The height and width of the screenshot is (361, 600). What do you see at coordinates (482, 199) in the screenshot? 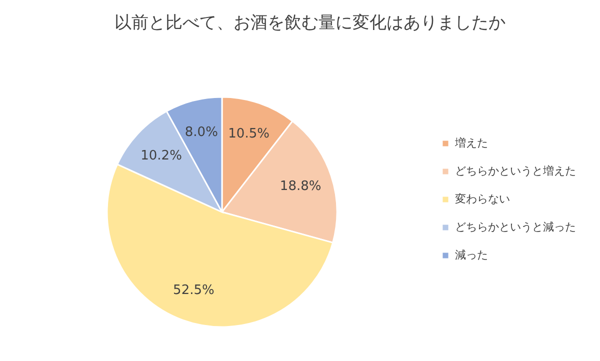
I see `legend-label: 変わらない` at bounding box center [482, 199].